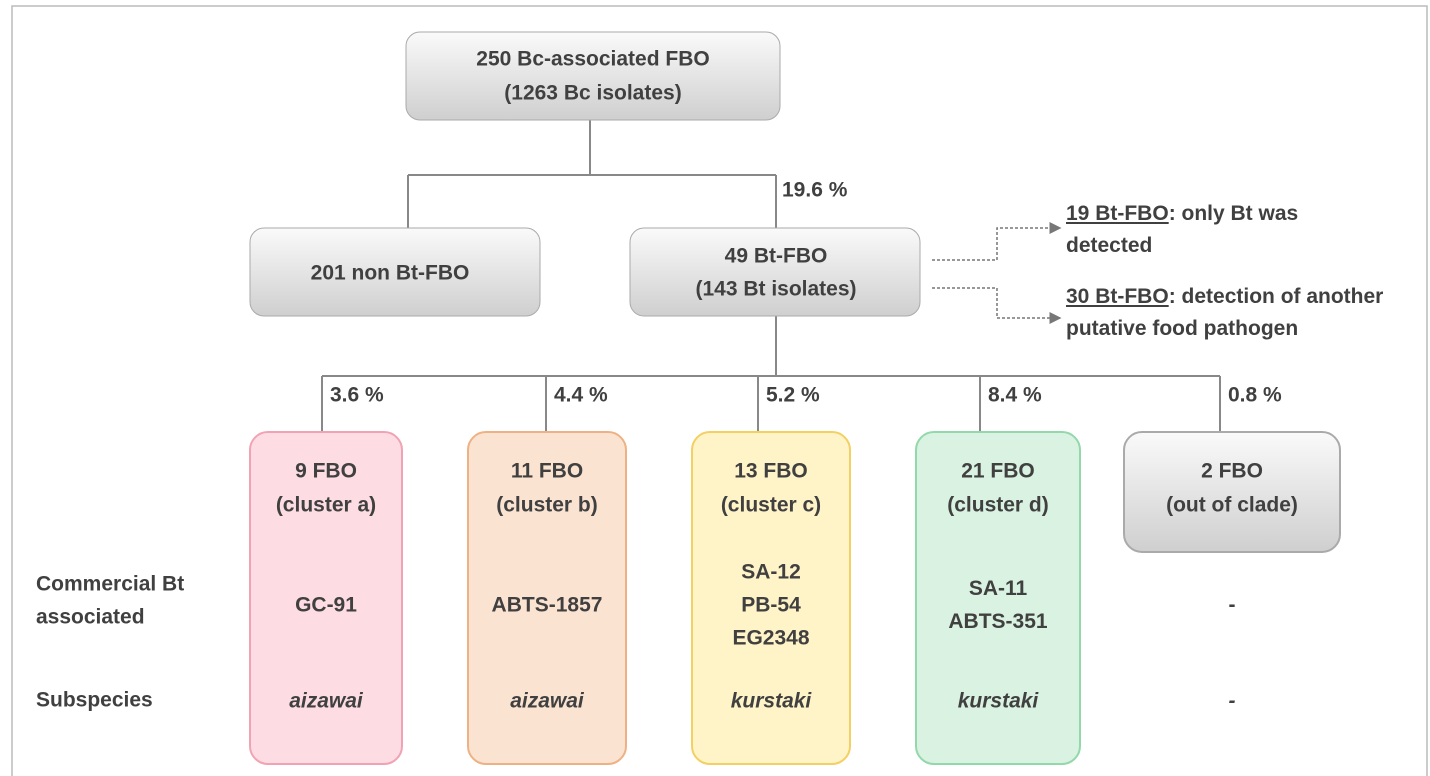  Describe the element at coordinates (1182, 230) in the screenshot. I see `note: 19 Bt-FBO: only Bt was detected` at that location.